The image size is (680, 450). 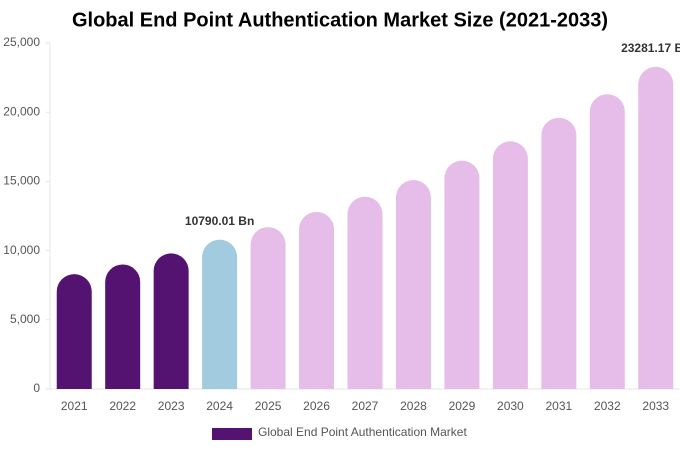 I want to click on x-tick-label: 2028, so click(x=413, y=406).